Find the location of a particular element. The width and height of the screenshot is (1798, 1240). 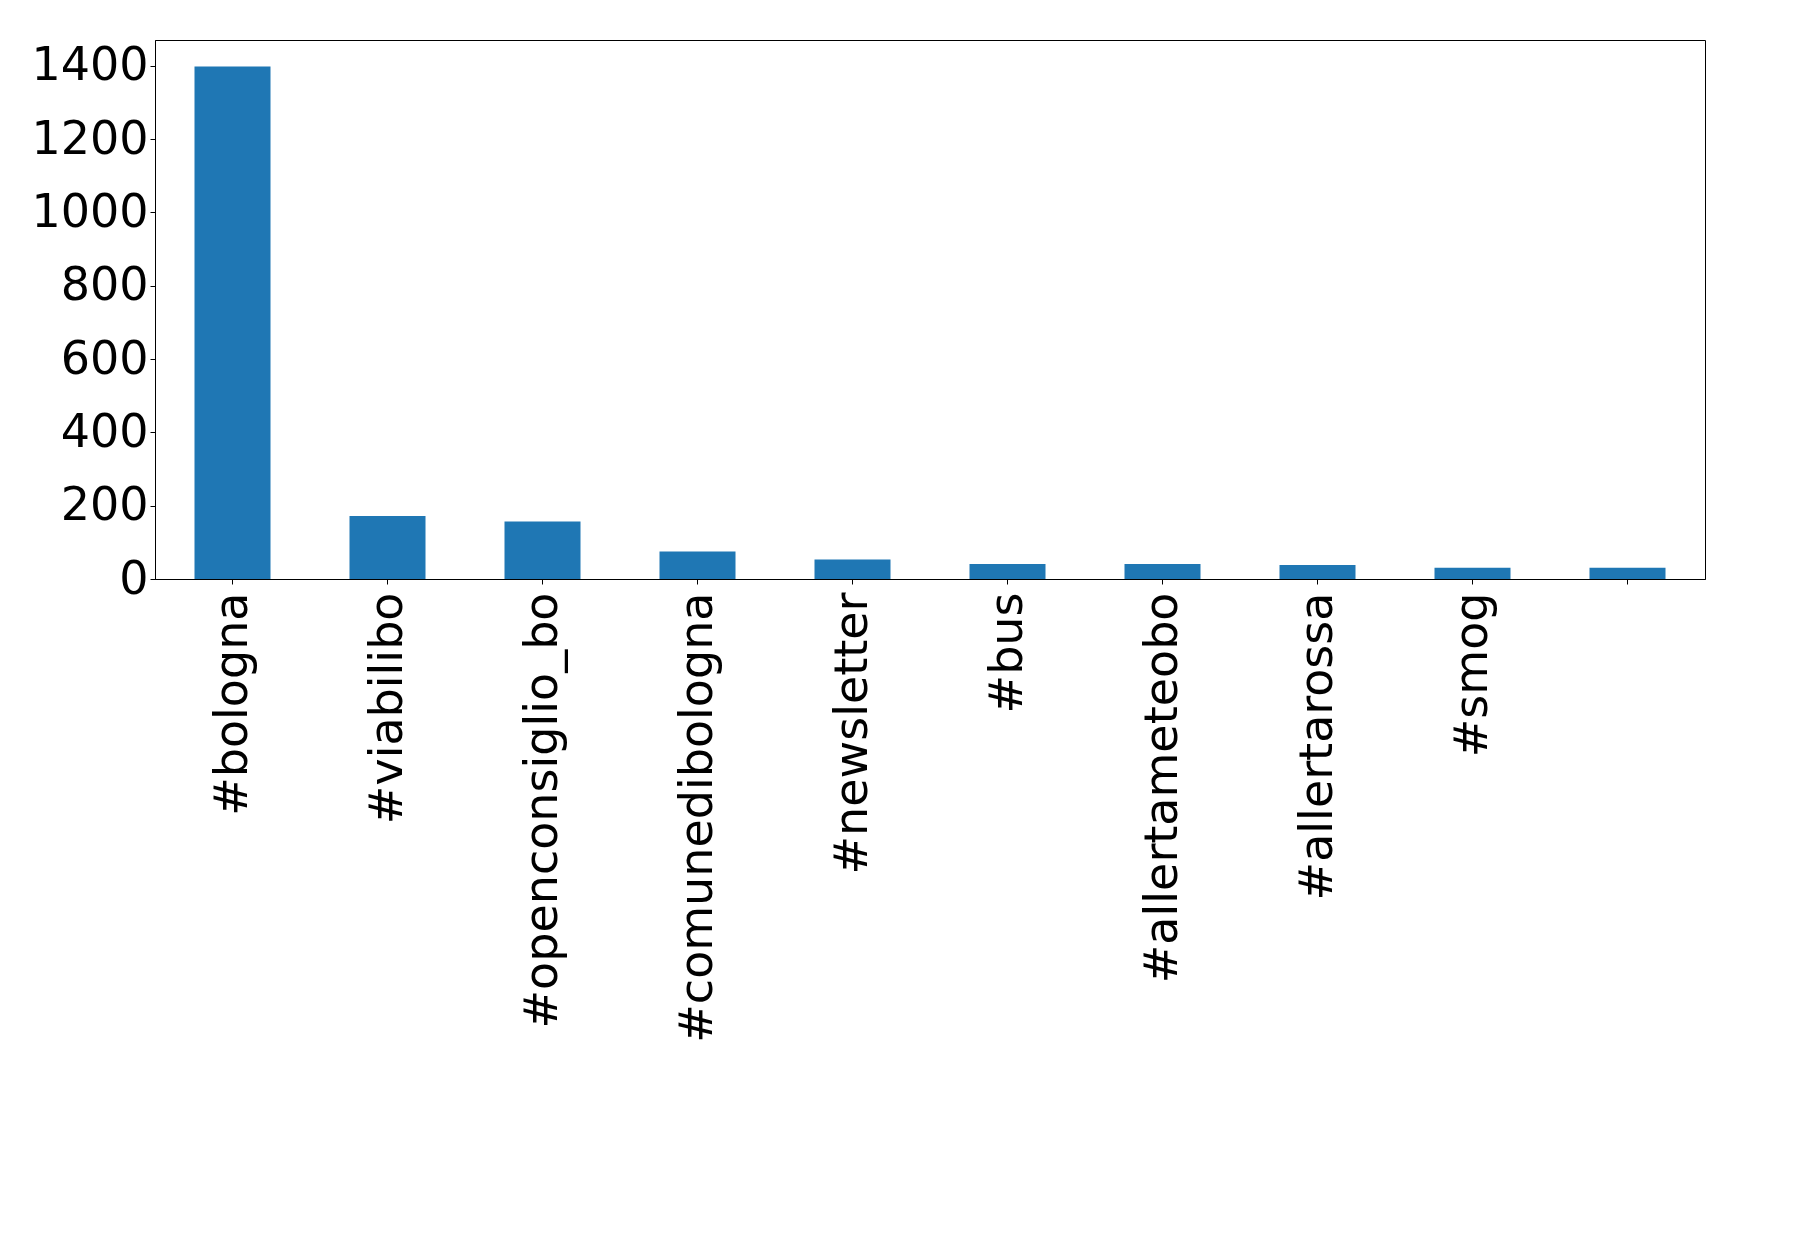

y-tick-label: 600 is located at coordinates (104, 357).